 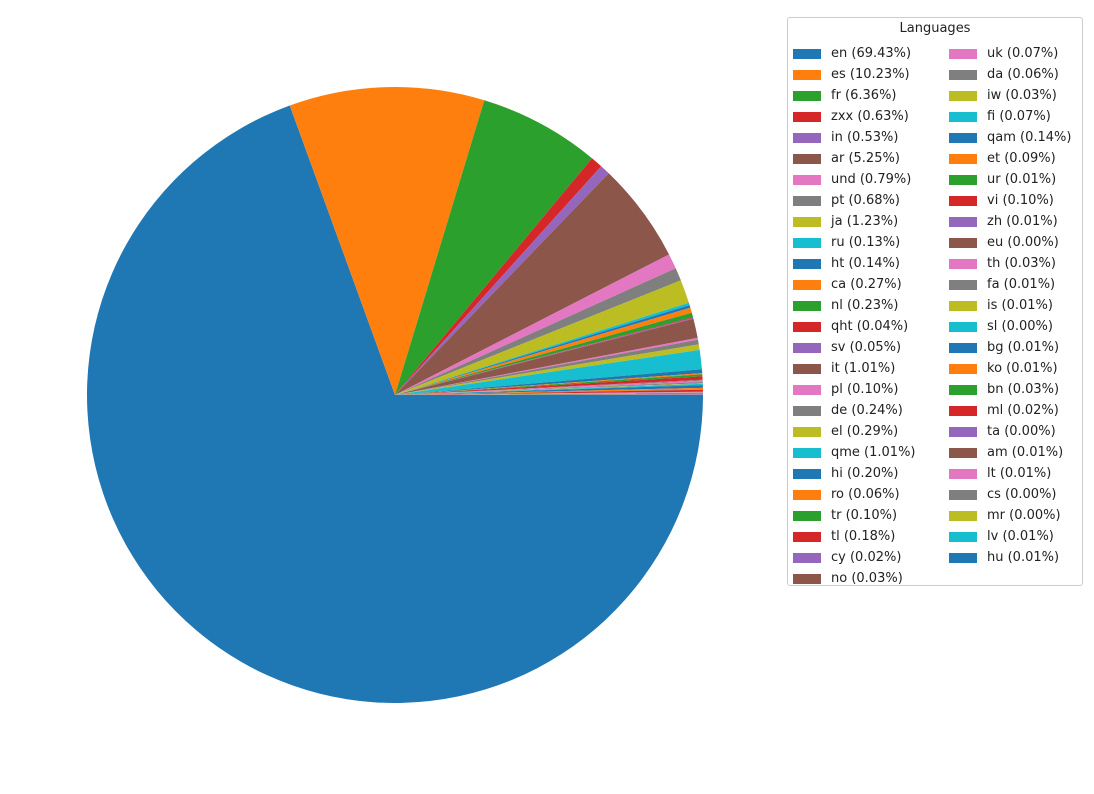 I want to click on legend-item-hu: hu (0.01%), so click(x=1007, y=557).